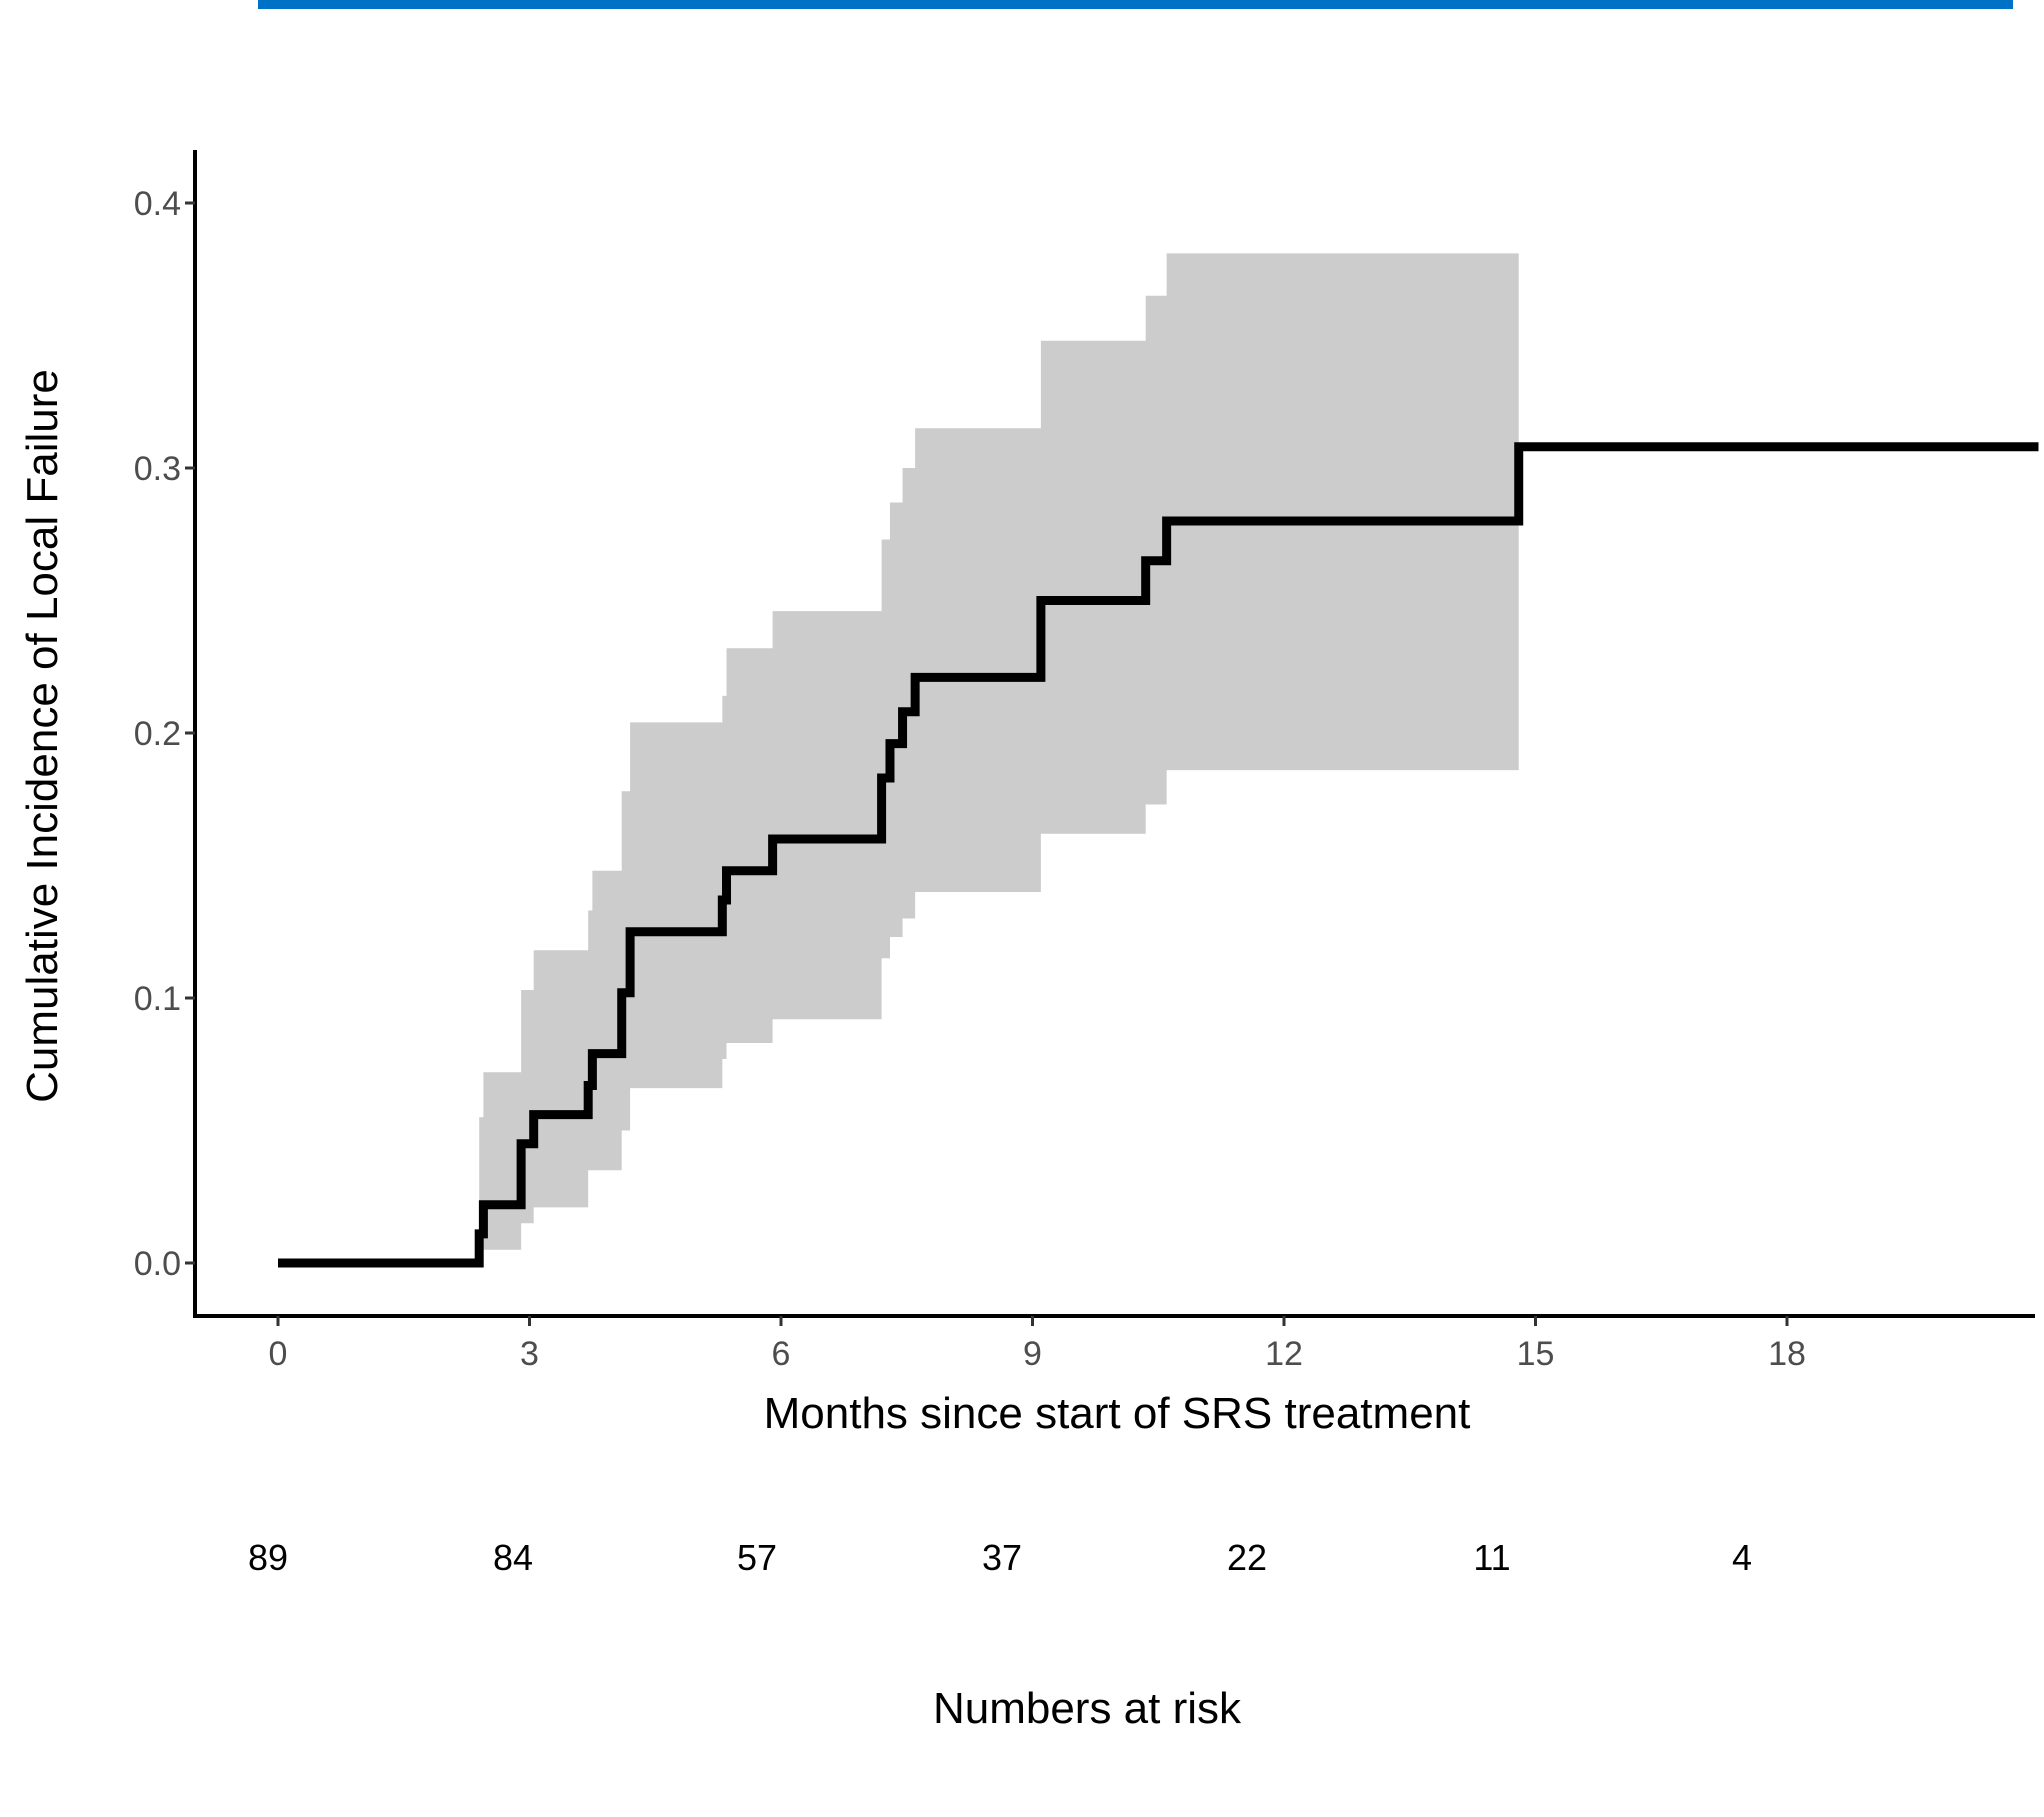  What do you see at coordinates (1742, 1557) in the screenshot?
I see `risk-count: 4` at bounding box center [1742, 1557].